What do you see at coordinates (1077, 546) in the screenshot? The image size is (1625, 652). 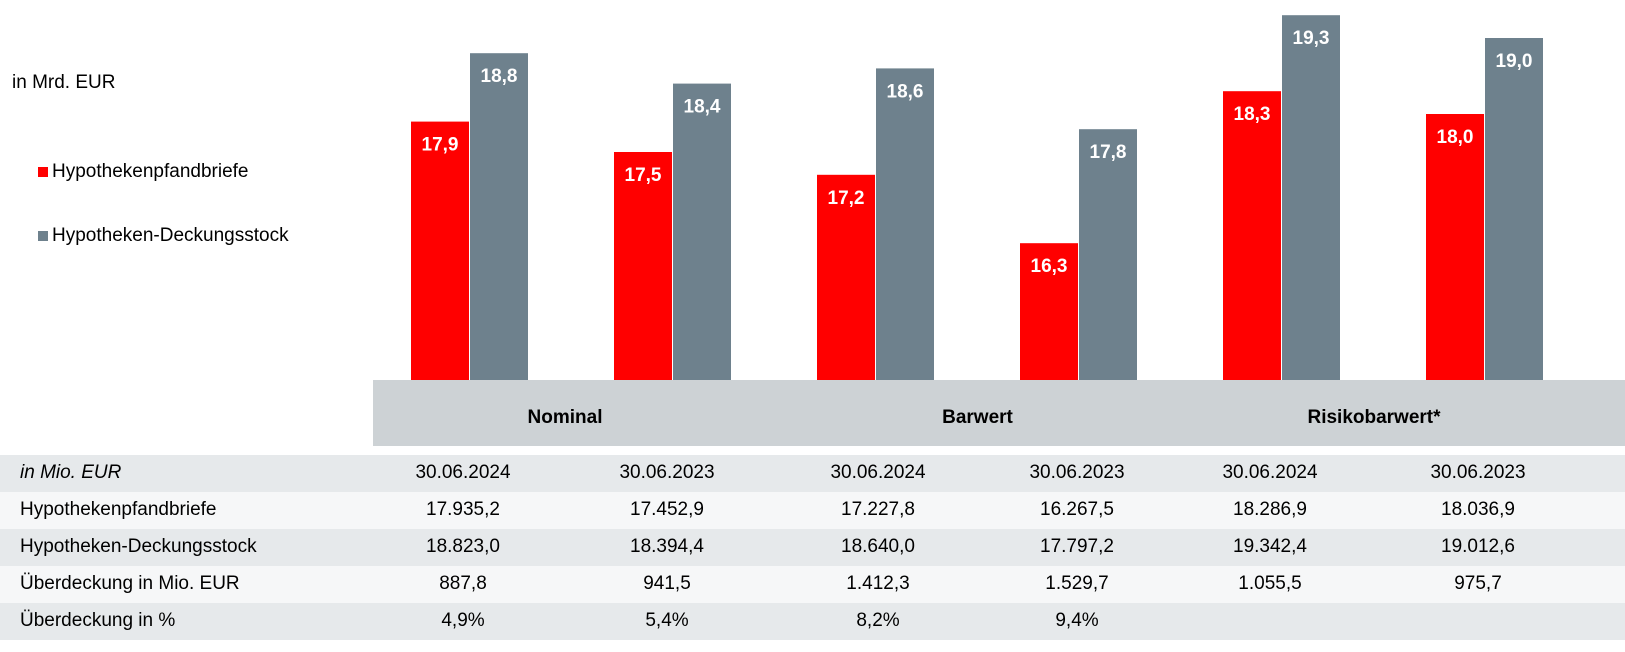 I see `cell-value: 17.797,2` at bounding box center [1077, 546].